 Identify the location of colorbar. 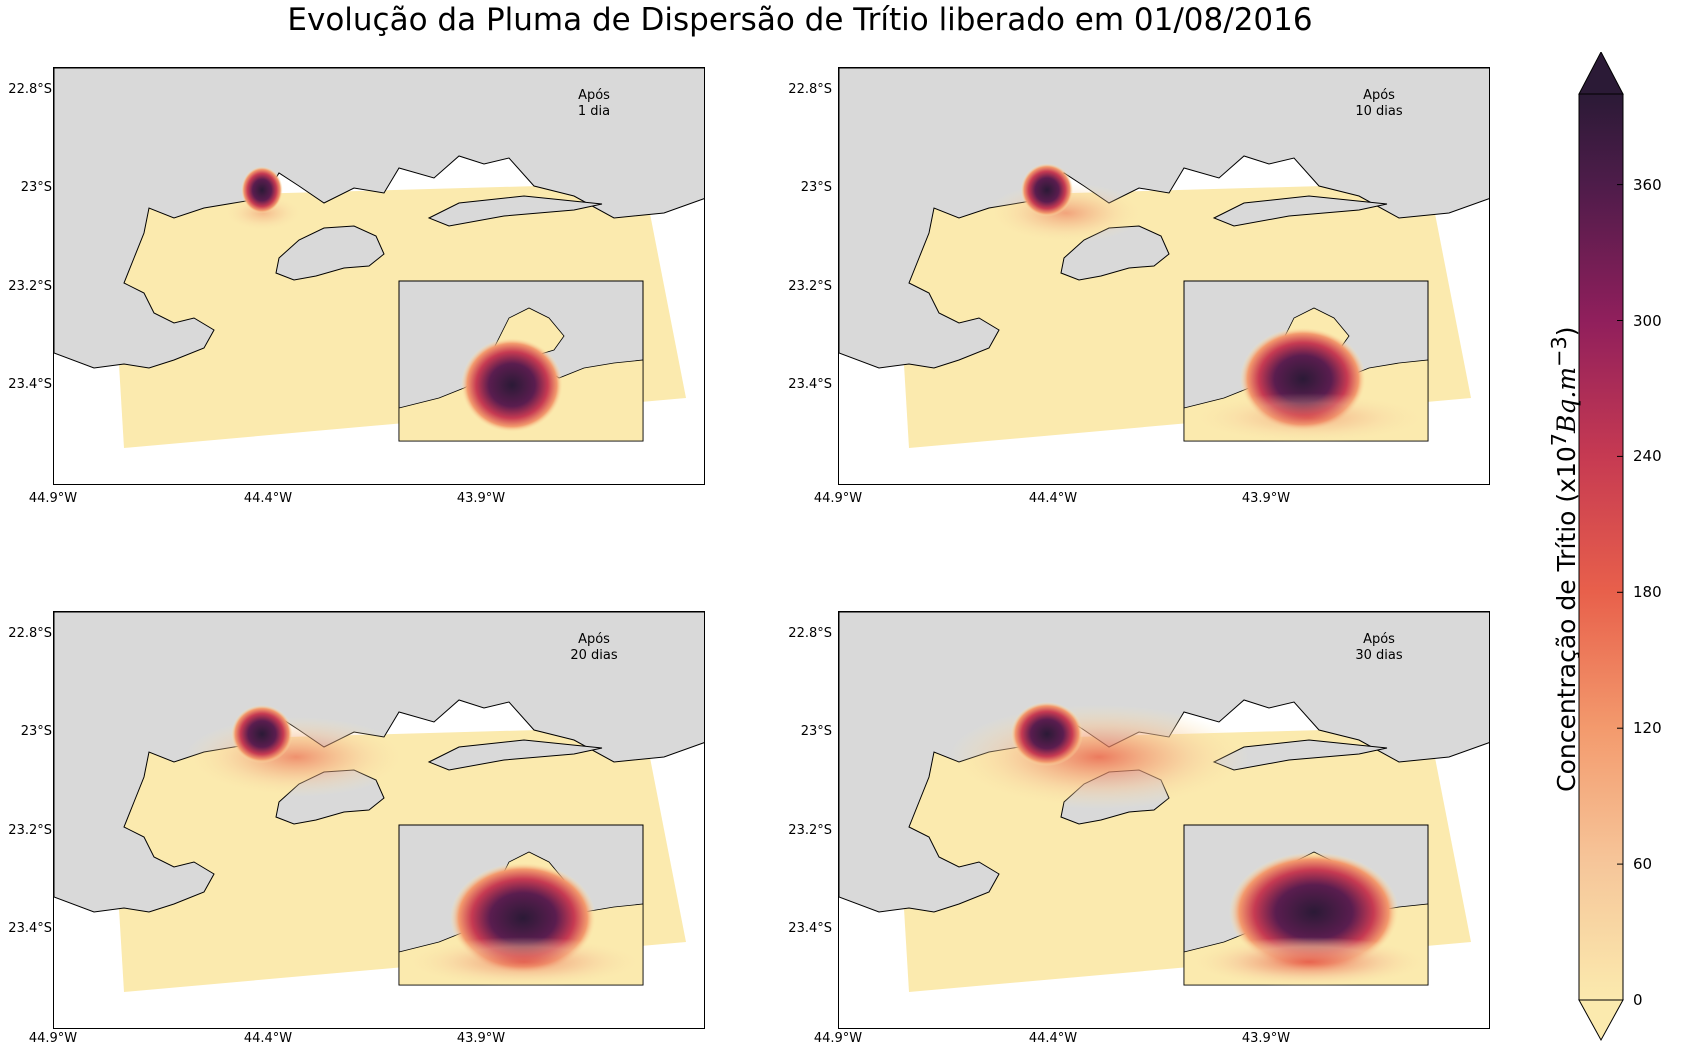
(1601, 547).